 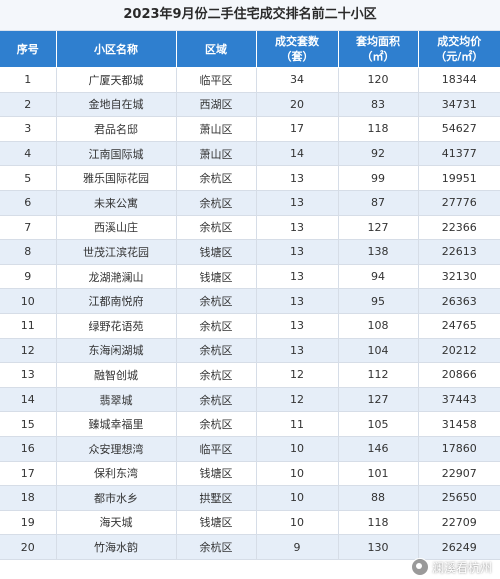 What do you see at coordinates (116, 301) in the screenshot?
I see `cell-name: 江都南悦府` at bounding box center [116, 301].